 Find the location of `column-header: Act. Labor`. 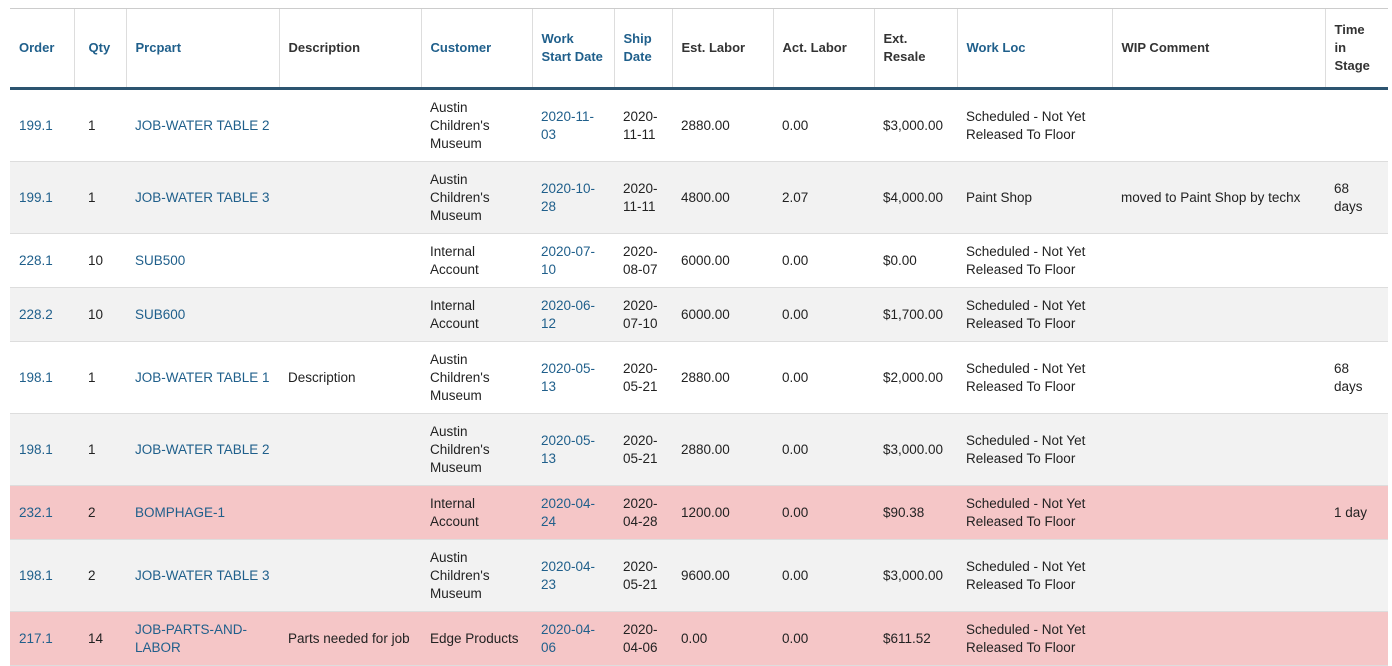

column-header: Act. Labor is located at coordinates (823, 49).